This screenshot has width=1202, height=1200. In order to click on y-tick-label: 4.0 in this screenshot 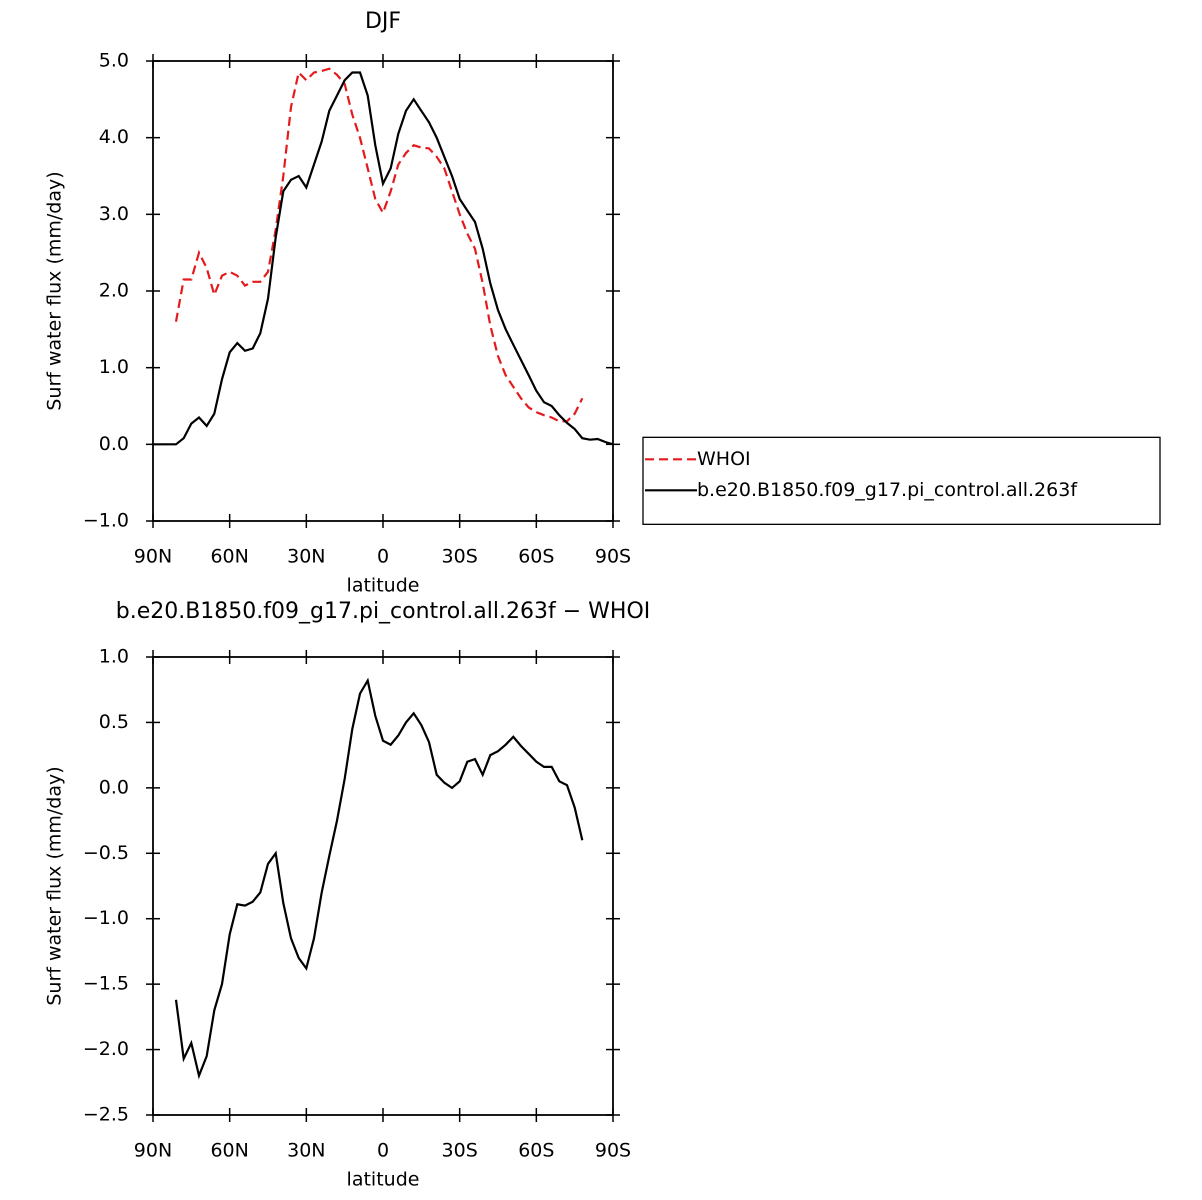, I will do `click(114, 137)`.